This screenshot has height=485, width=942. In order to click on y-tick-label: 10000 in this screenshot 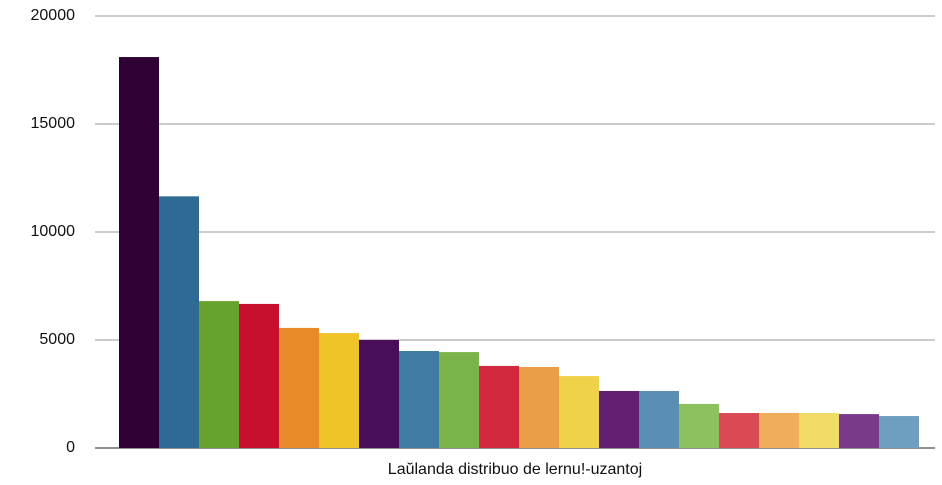, I will do `click(53, 231)`.